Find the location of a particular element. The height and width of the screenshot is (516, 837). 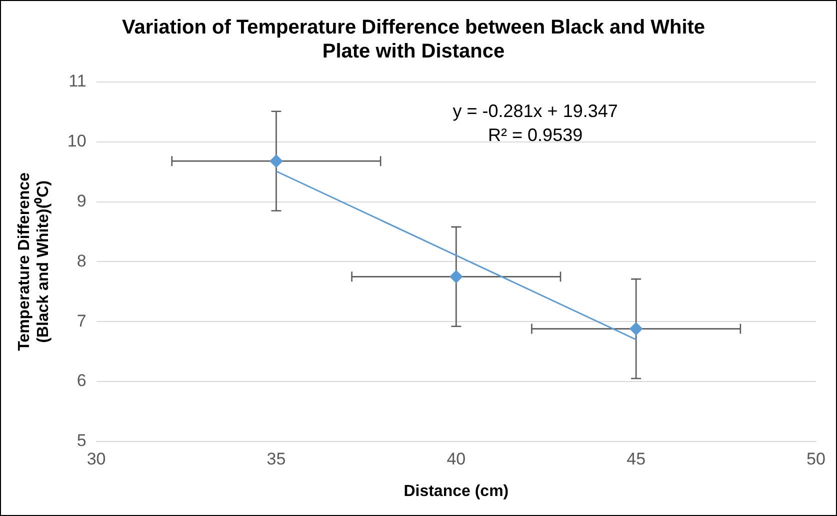

annotation: R² = 0.9539 is located at coordinates (535, 134).